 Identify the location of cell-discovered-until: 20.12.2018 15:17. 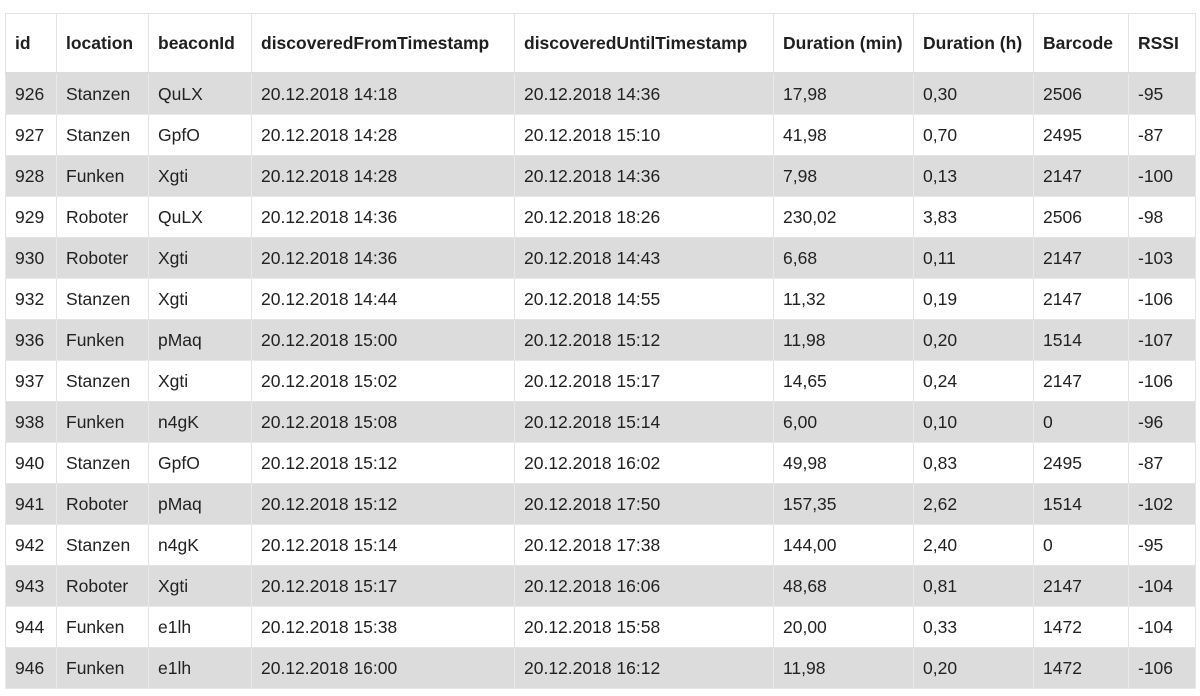
(644, 381).